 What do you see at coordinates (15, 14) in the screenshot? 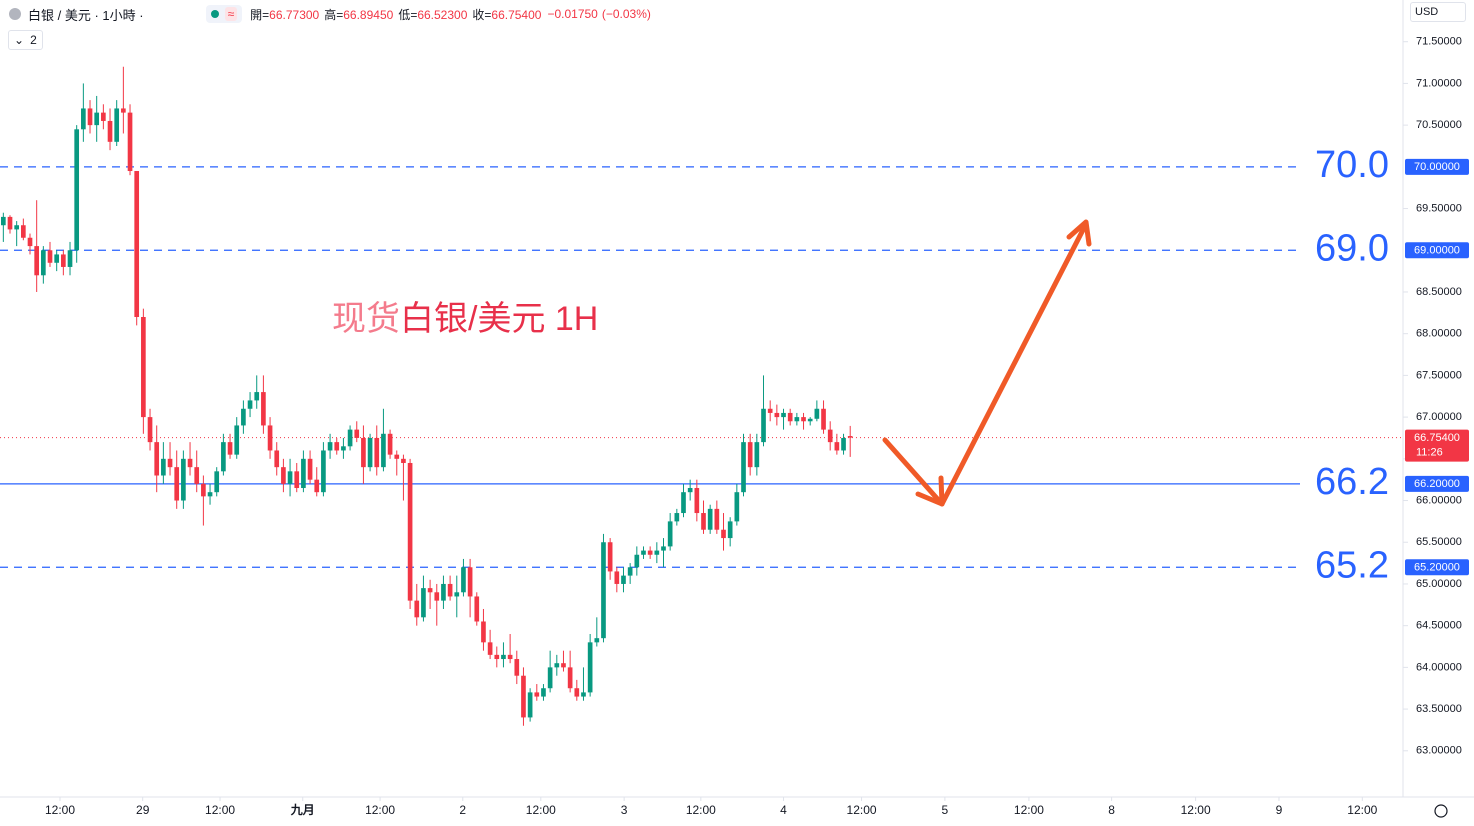
I see `symbol-icon` at bounding box center [15, 14].